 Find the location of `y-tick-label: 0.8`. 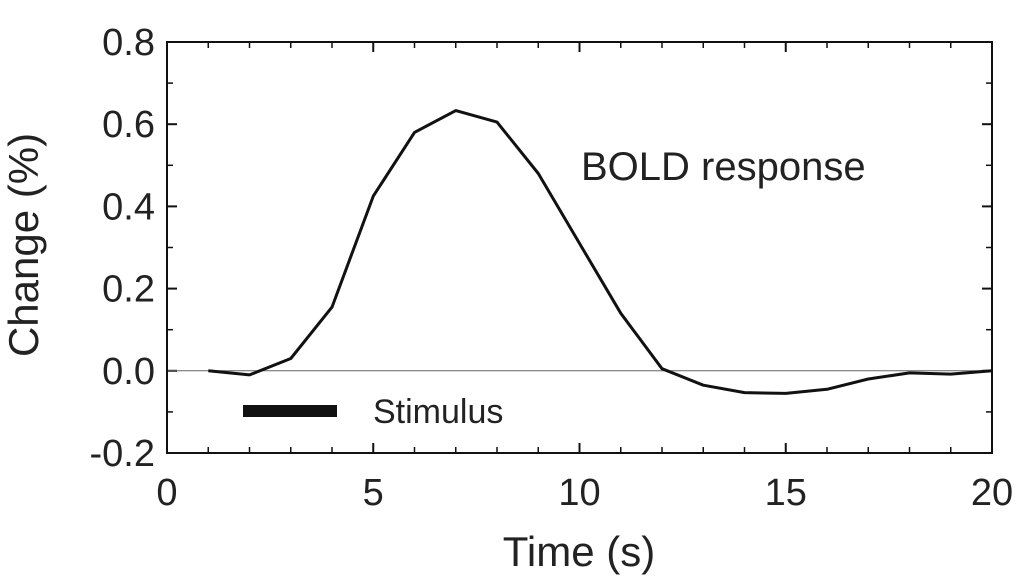

y-tick-label: 0.8 is located at coordinates (128, 43).